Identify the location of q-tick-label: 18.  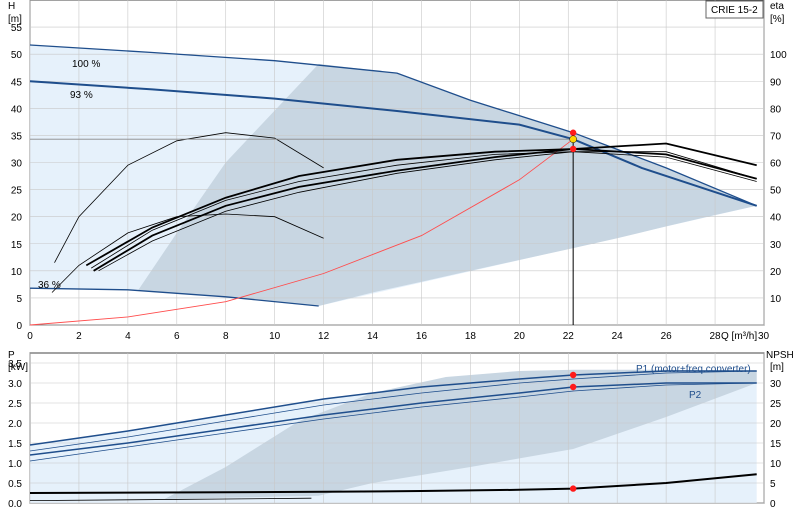
(471, 336).